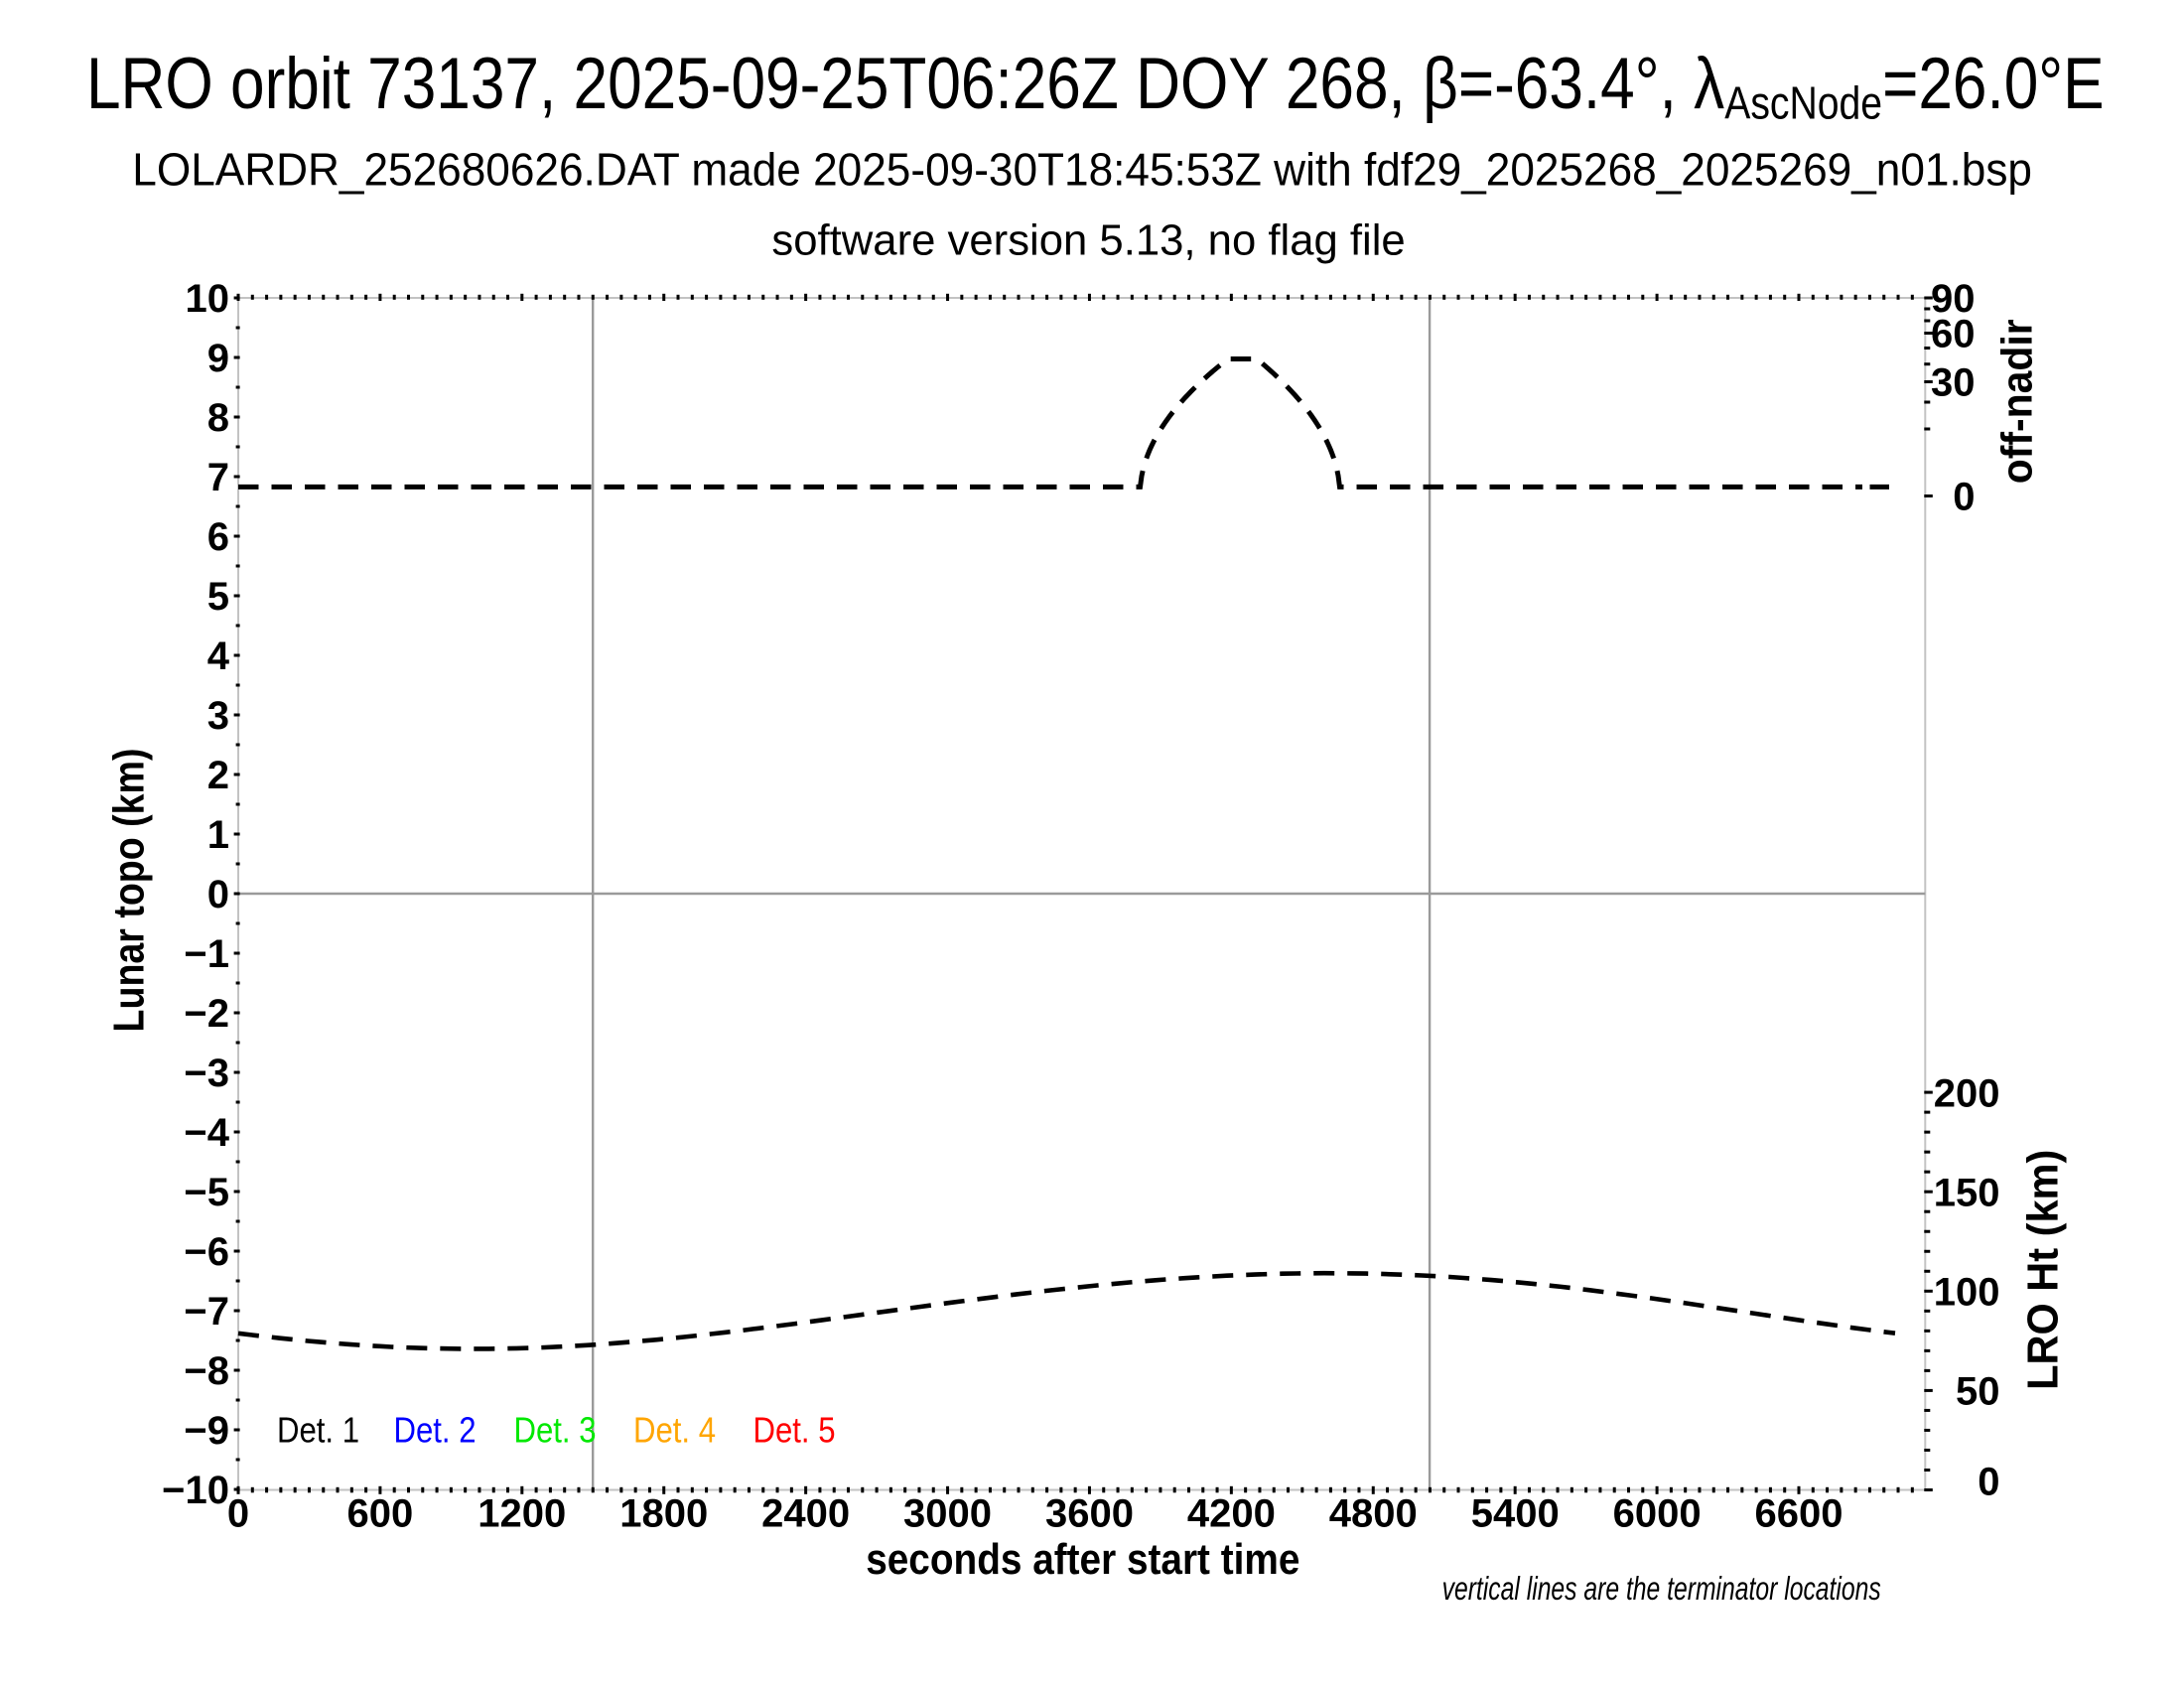 The width and height of the screenshot is (2184, 1688). What do you see at coordinates (380, 1514) in the screenshot?
I see `svg-text: 600` at bounding box center [380, 1514].